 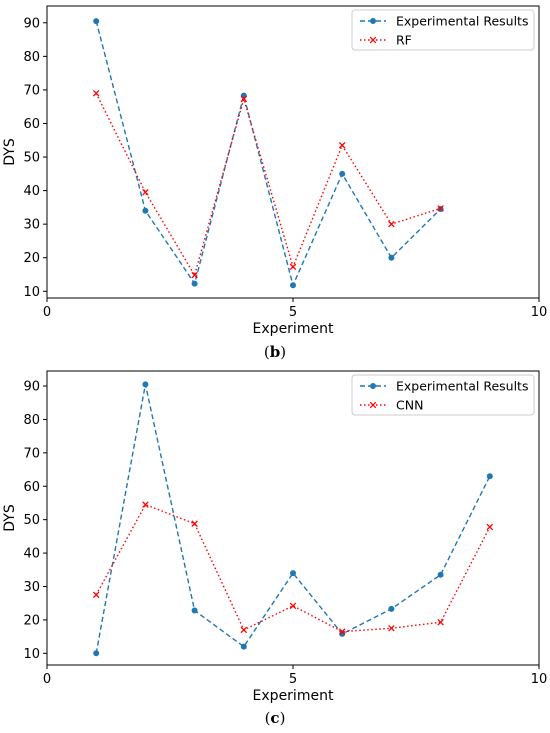 I want to click on legend: Experimental Results RF, so click(x=443, y=30).